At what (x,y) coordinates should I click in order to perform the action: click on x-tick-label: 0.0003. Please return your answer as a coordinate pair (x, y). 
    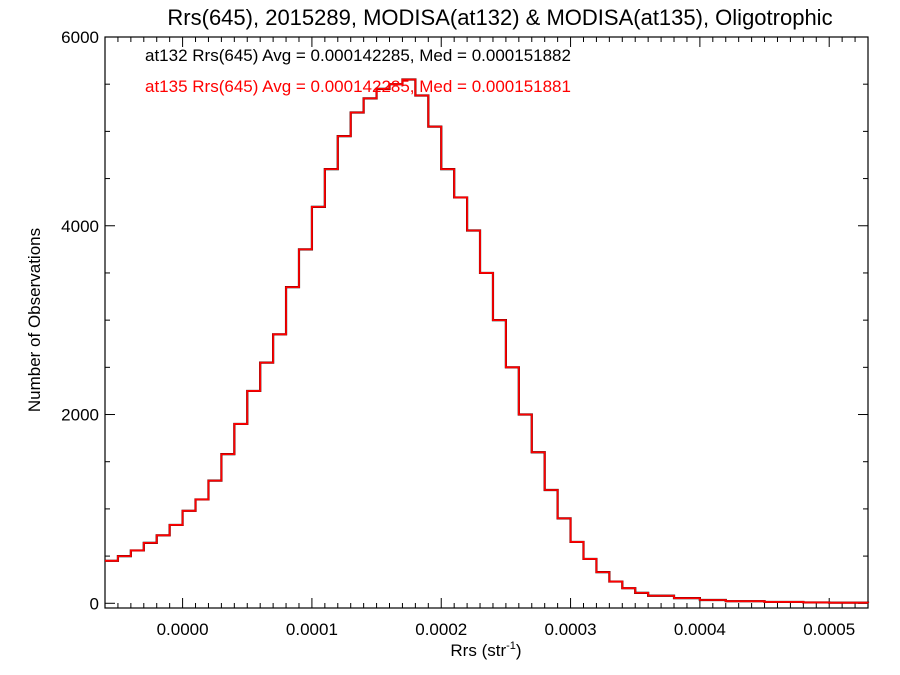
    Looking at the image, I should click on (571, 629).